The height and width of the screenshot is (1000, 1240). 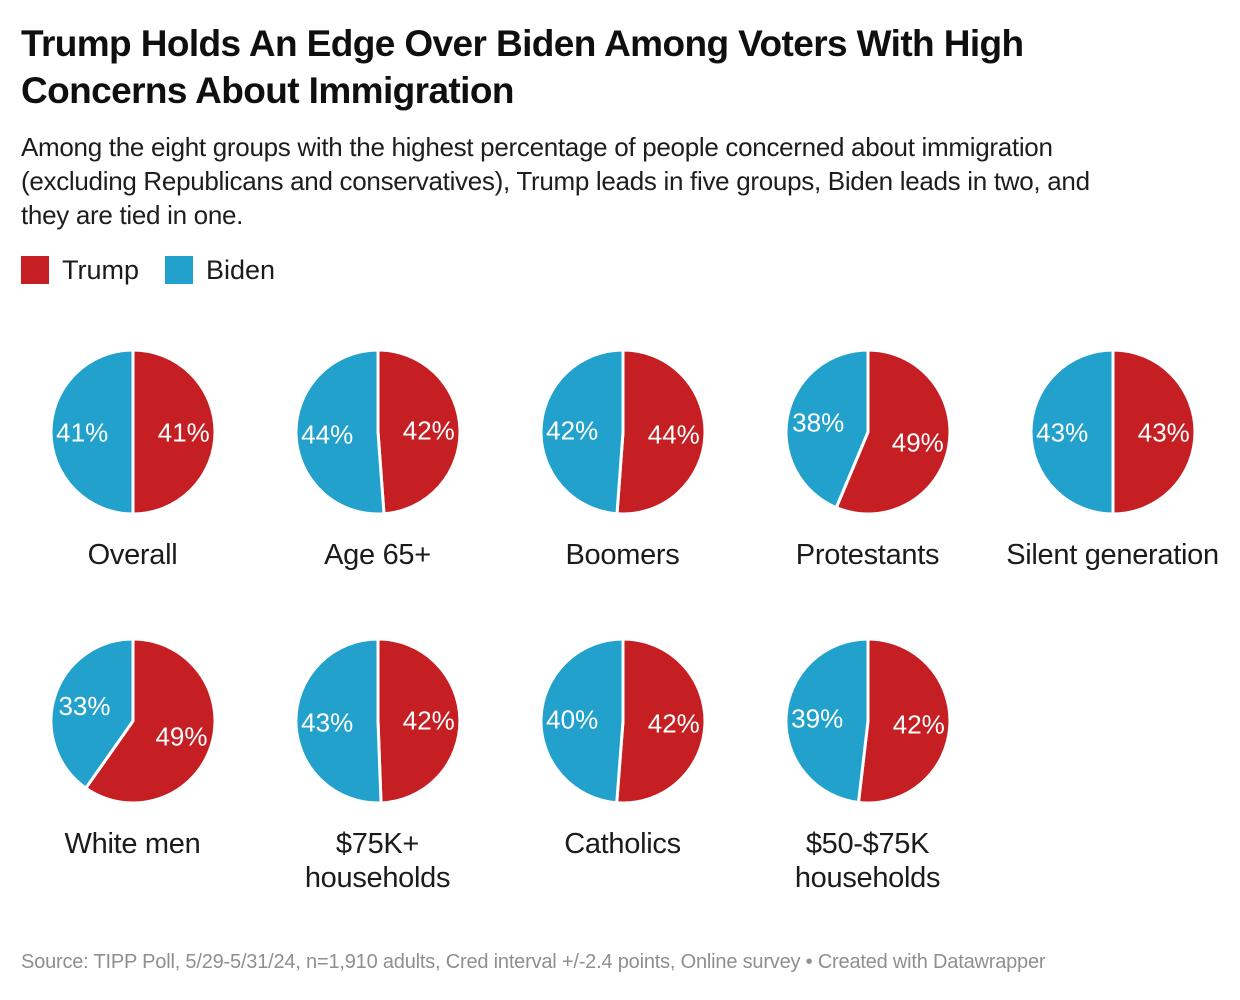 I want to click on pie-chart: 43% 43%, so click(x=1112, y=432).